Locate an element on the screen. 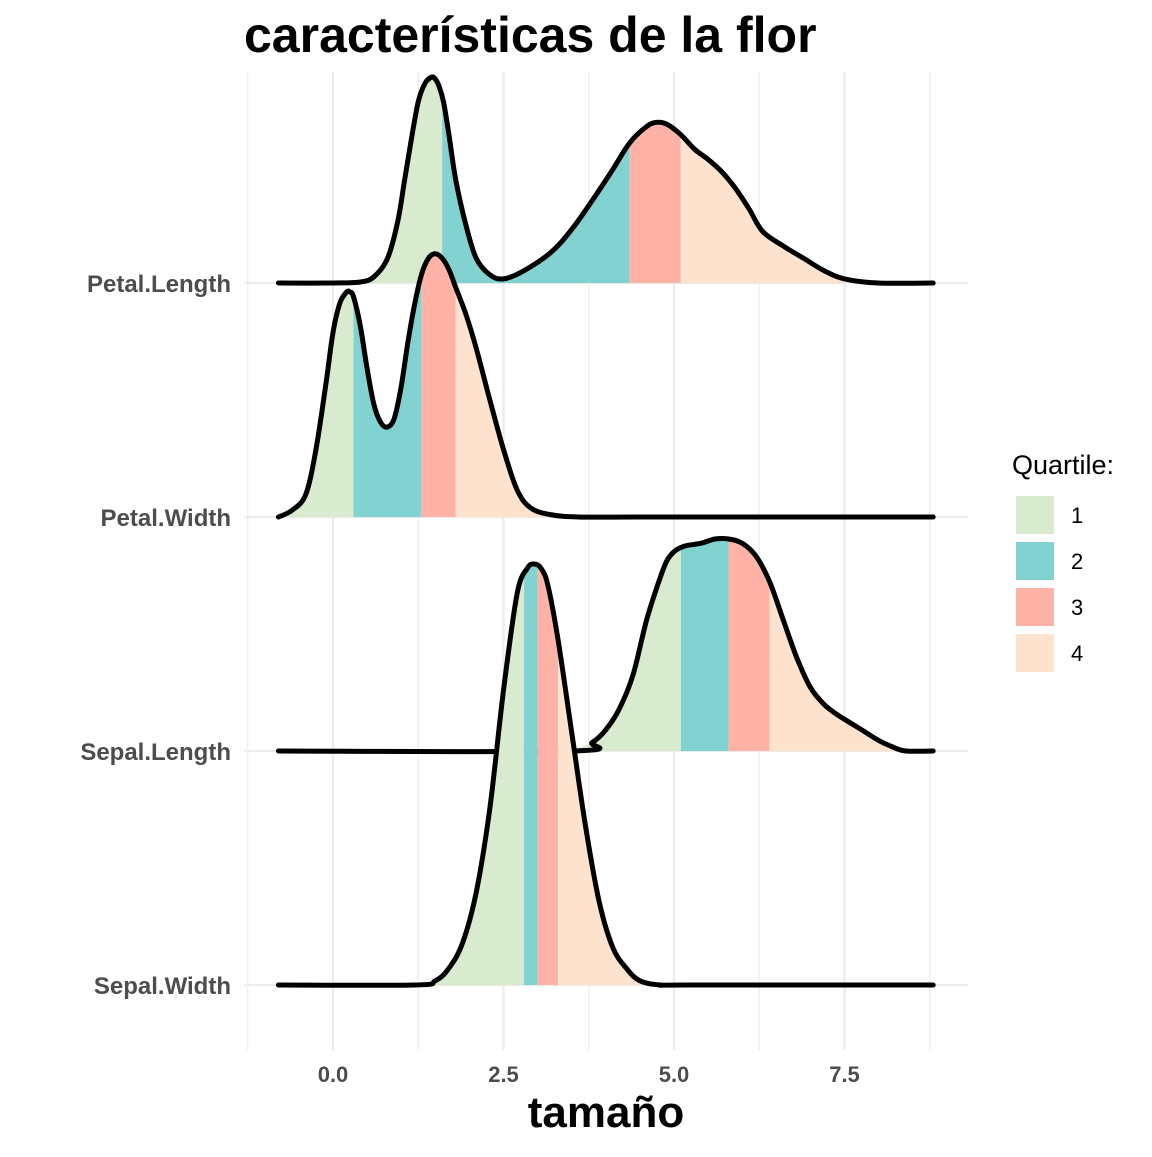  y-tick-label: Petal.Length is located at coordinates (159, 284).